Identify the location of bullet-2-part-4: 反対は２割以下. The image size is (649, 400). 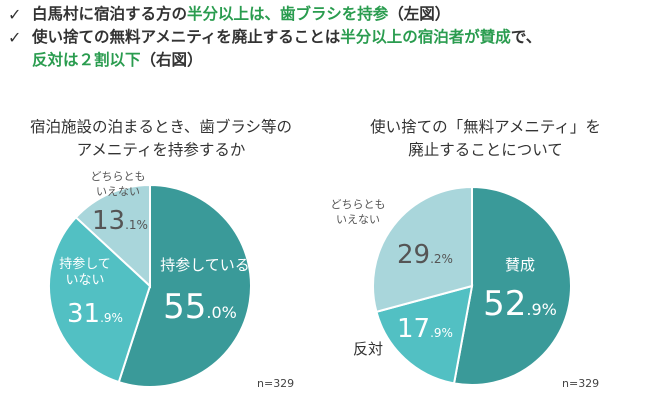
(86, 60).